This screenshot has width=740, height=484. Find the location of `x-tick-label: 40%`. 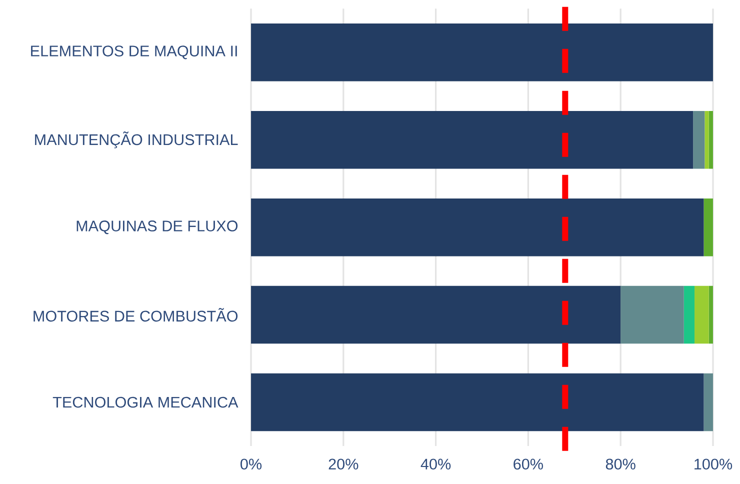

x-tick-label: 40% is located at coordinates (435, 464).